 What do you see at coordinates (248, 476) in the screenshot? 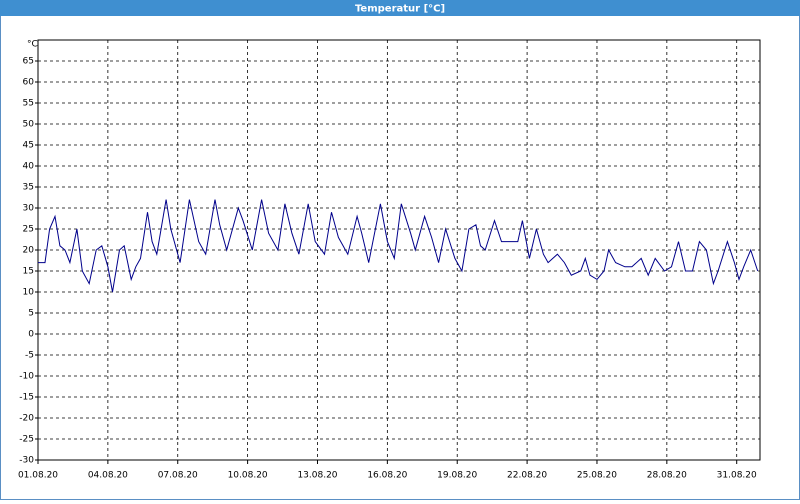
I see `x-tick-label: 10.08.20` at bounding box center [248, 476].